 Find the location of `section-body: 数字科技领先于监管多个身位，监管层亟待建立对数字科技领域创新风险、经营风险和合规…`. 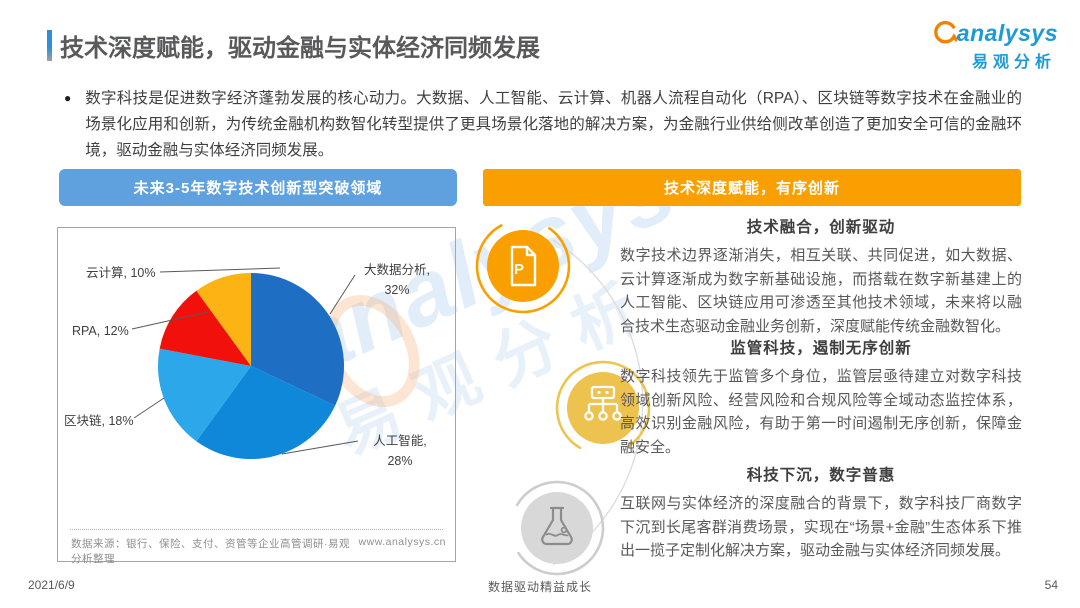

section-body: 数字科技领先于监管多个身位，监管层亟待建立对数字科技领域创新风险、经营风险和合规… is located at coordinates (821, 412).